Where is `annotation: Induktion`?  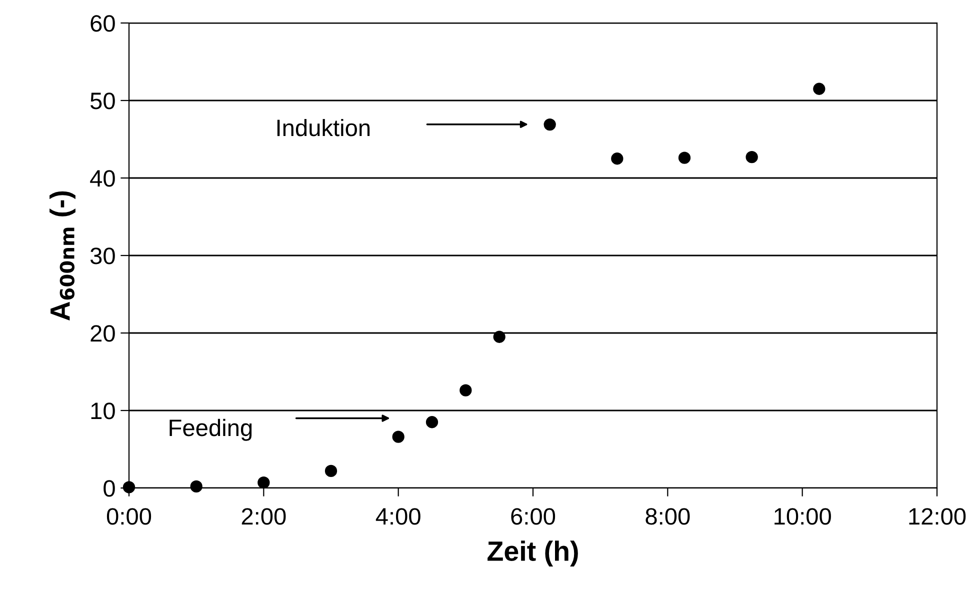 annotation: Induktion is located at coordinates (323, 127).